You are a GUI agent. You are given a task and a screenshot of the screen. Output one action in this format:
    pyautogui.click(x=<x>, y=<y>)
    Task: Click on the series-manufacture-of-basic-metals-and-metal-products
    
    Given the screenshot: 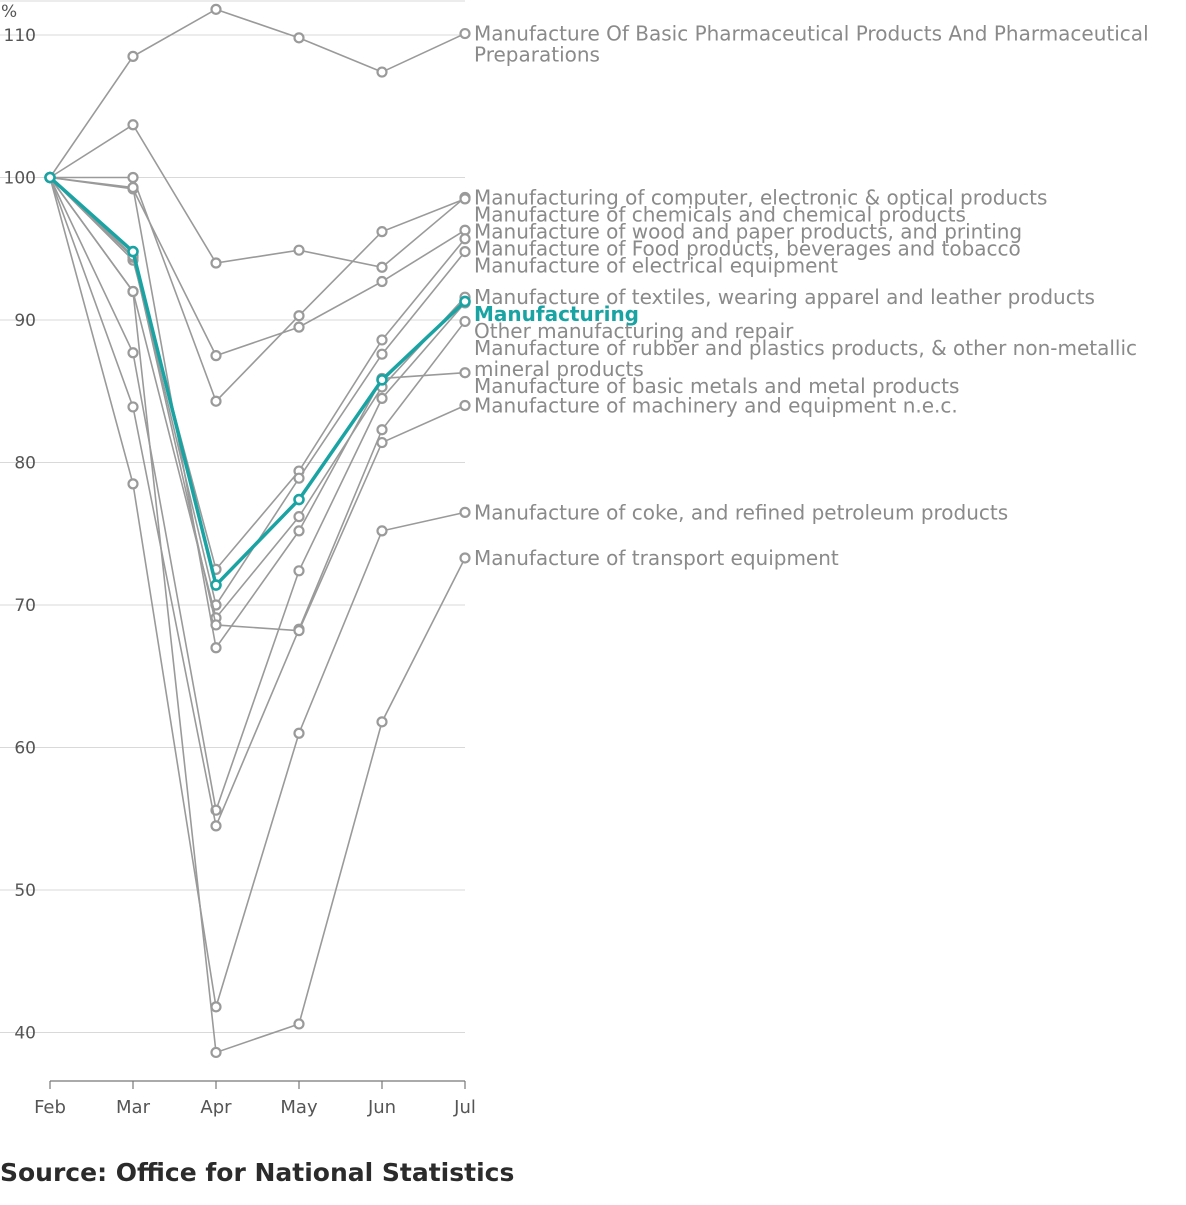 What is the action you would take?
    pyautogui.click(x=257, y=412)
    